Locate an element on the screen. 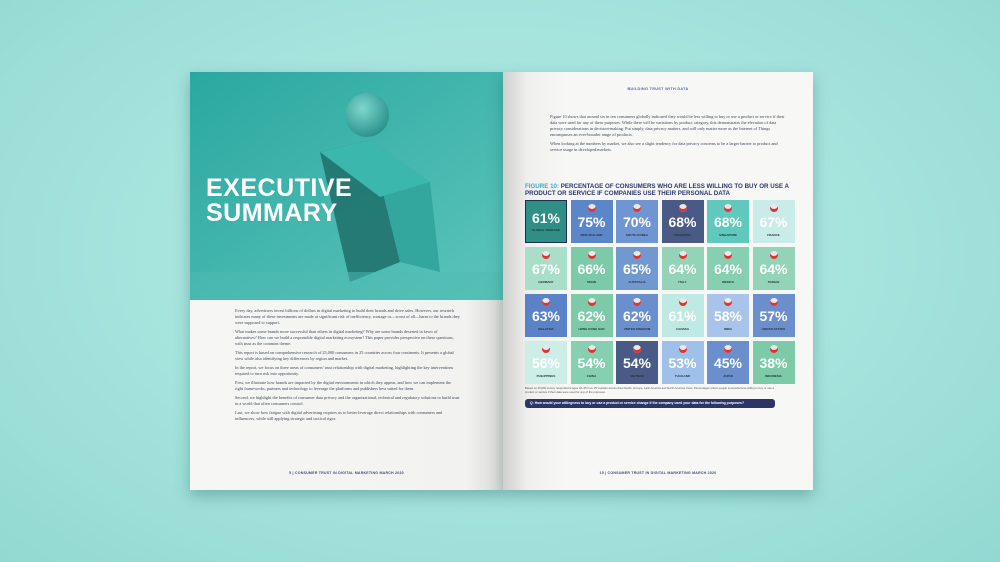 Image resolution: width=1000 pixels, height=562 pixels. tile: 61% GLOBAL AVERAGE is located at coordinates (546, 221).